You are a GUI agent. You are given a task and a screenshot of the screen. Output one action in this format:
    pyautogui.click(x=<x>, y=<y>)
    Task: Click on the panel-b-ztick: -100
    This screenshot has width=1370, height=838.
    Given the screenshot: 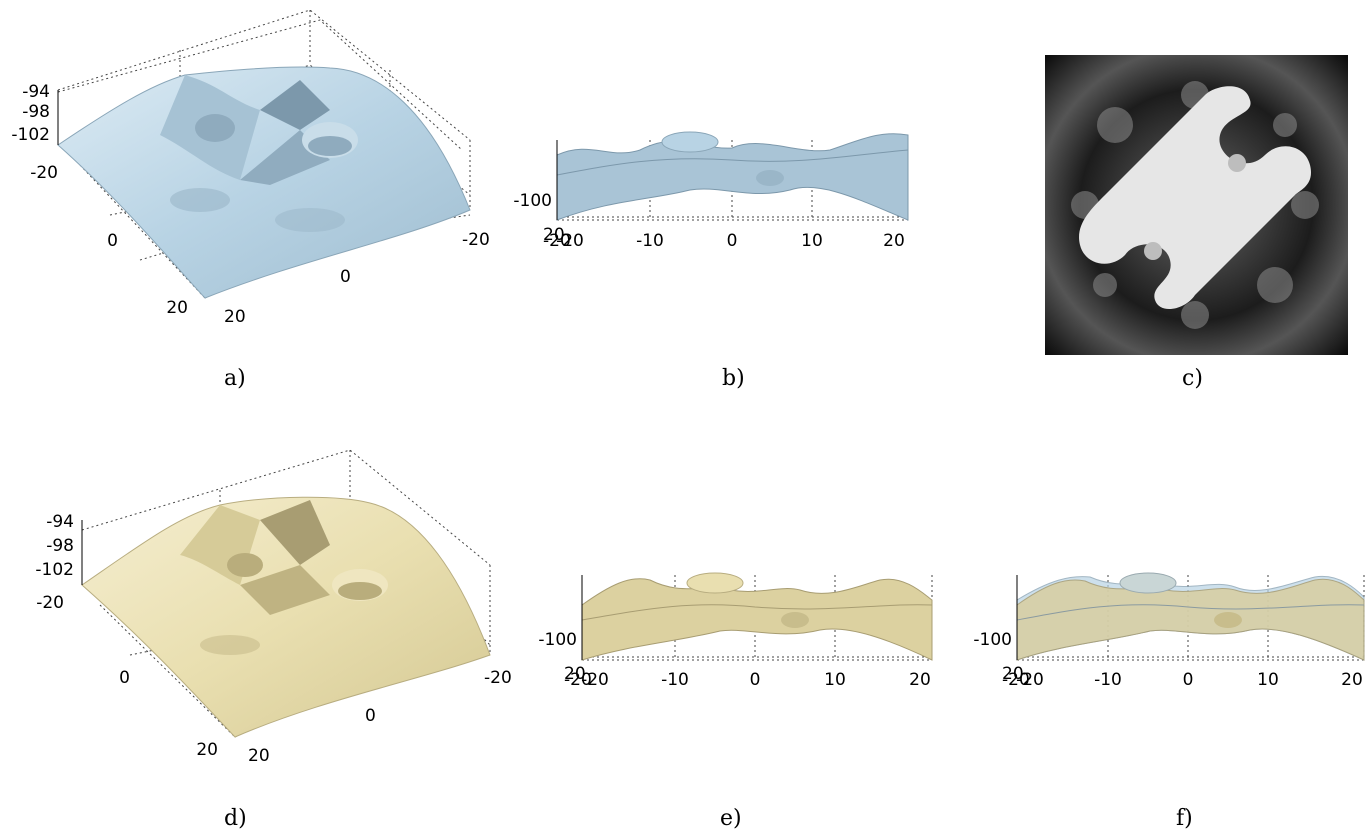 What is the action you would take?
    pyautogui.click(x=532, y=201)
    